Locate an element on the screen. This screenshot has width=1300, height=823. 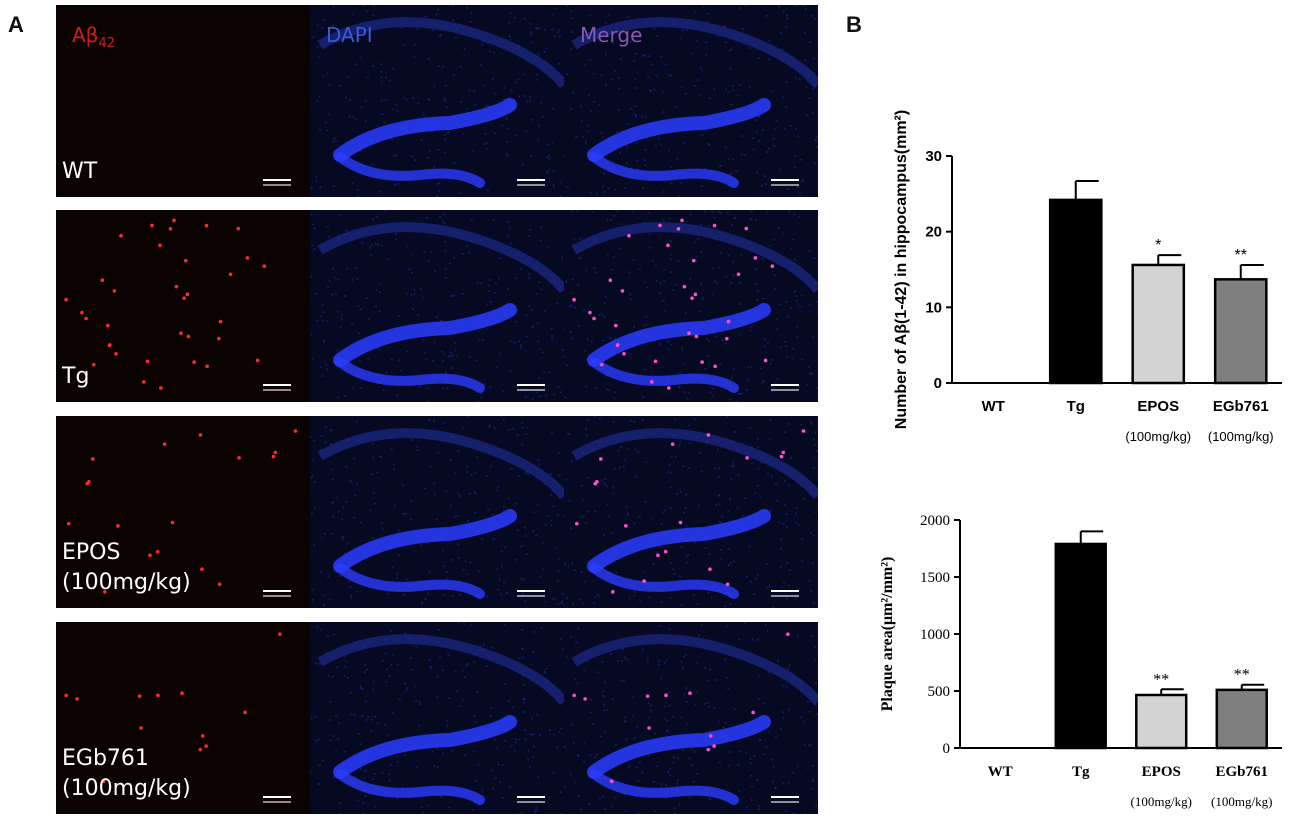
significance-marker: * is located at coordinates (1158, 245).